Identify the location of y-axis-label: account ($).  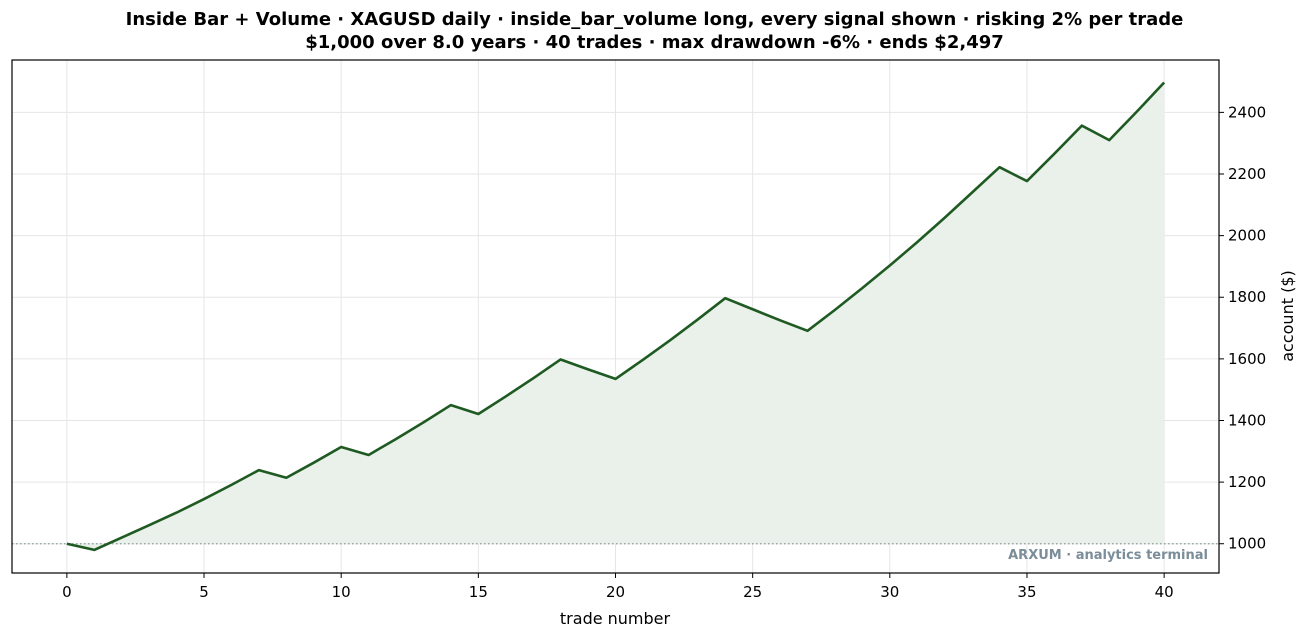
(1287, 316).